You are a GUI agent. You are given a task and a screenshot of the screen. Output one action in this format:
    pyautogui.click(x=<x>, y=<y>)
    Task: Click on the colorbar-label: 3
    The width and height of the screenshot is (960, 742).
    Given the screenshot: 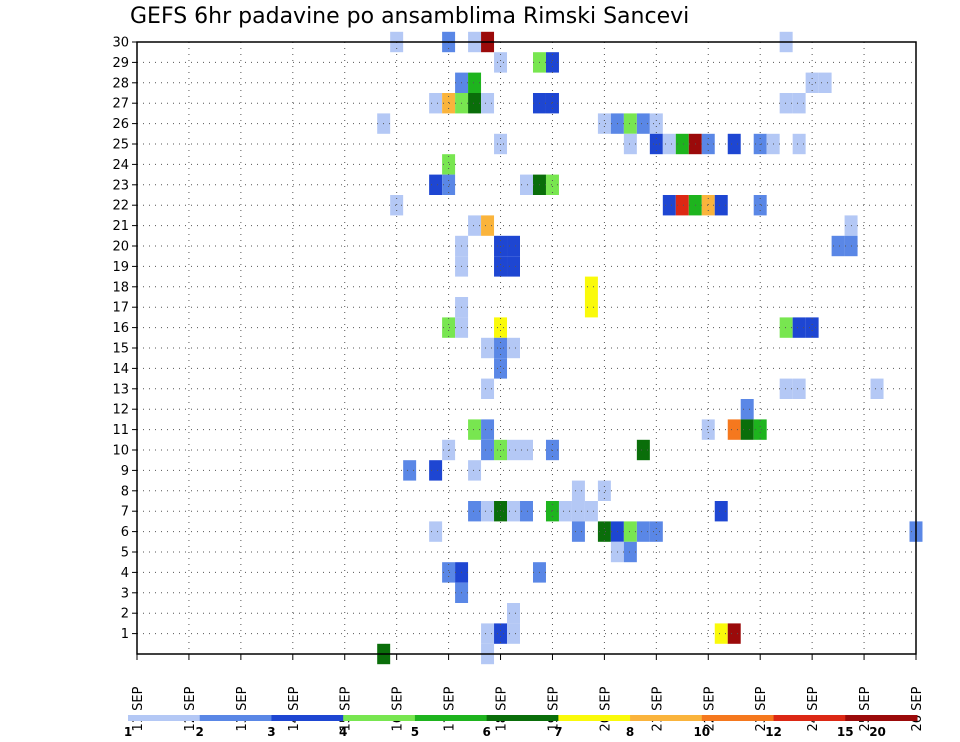 What is the action you would take?
    pyautogui.click(x=271, y=732)
    